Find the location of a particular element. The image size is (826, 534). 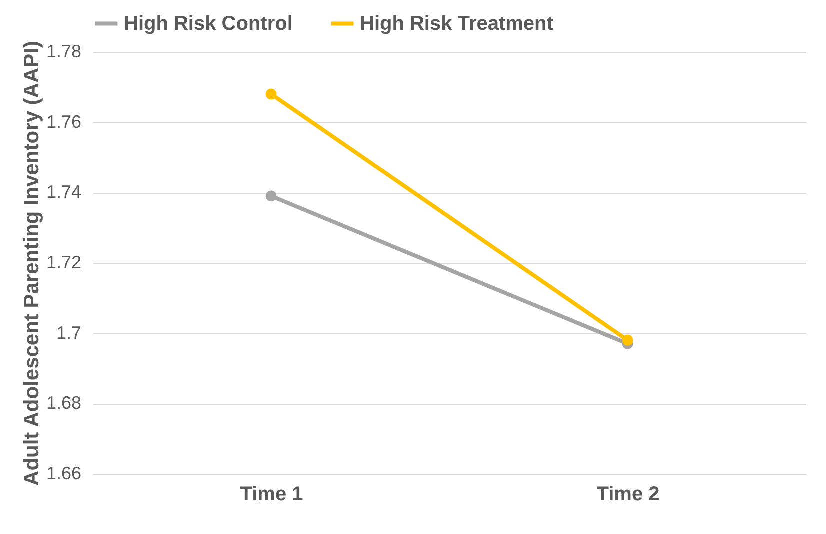

y-tick-label: 1.66 is located at coordinates (64, 474).